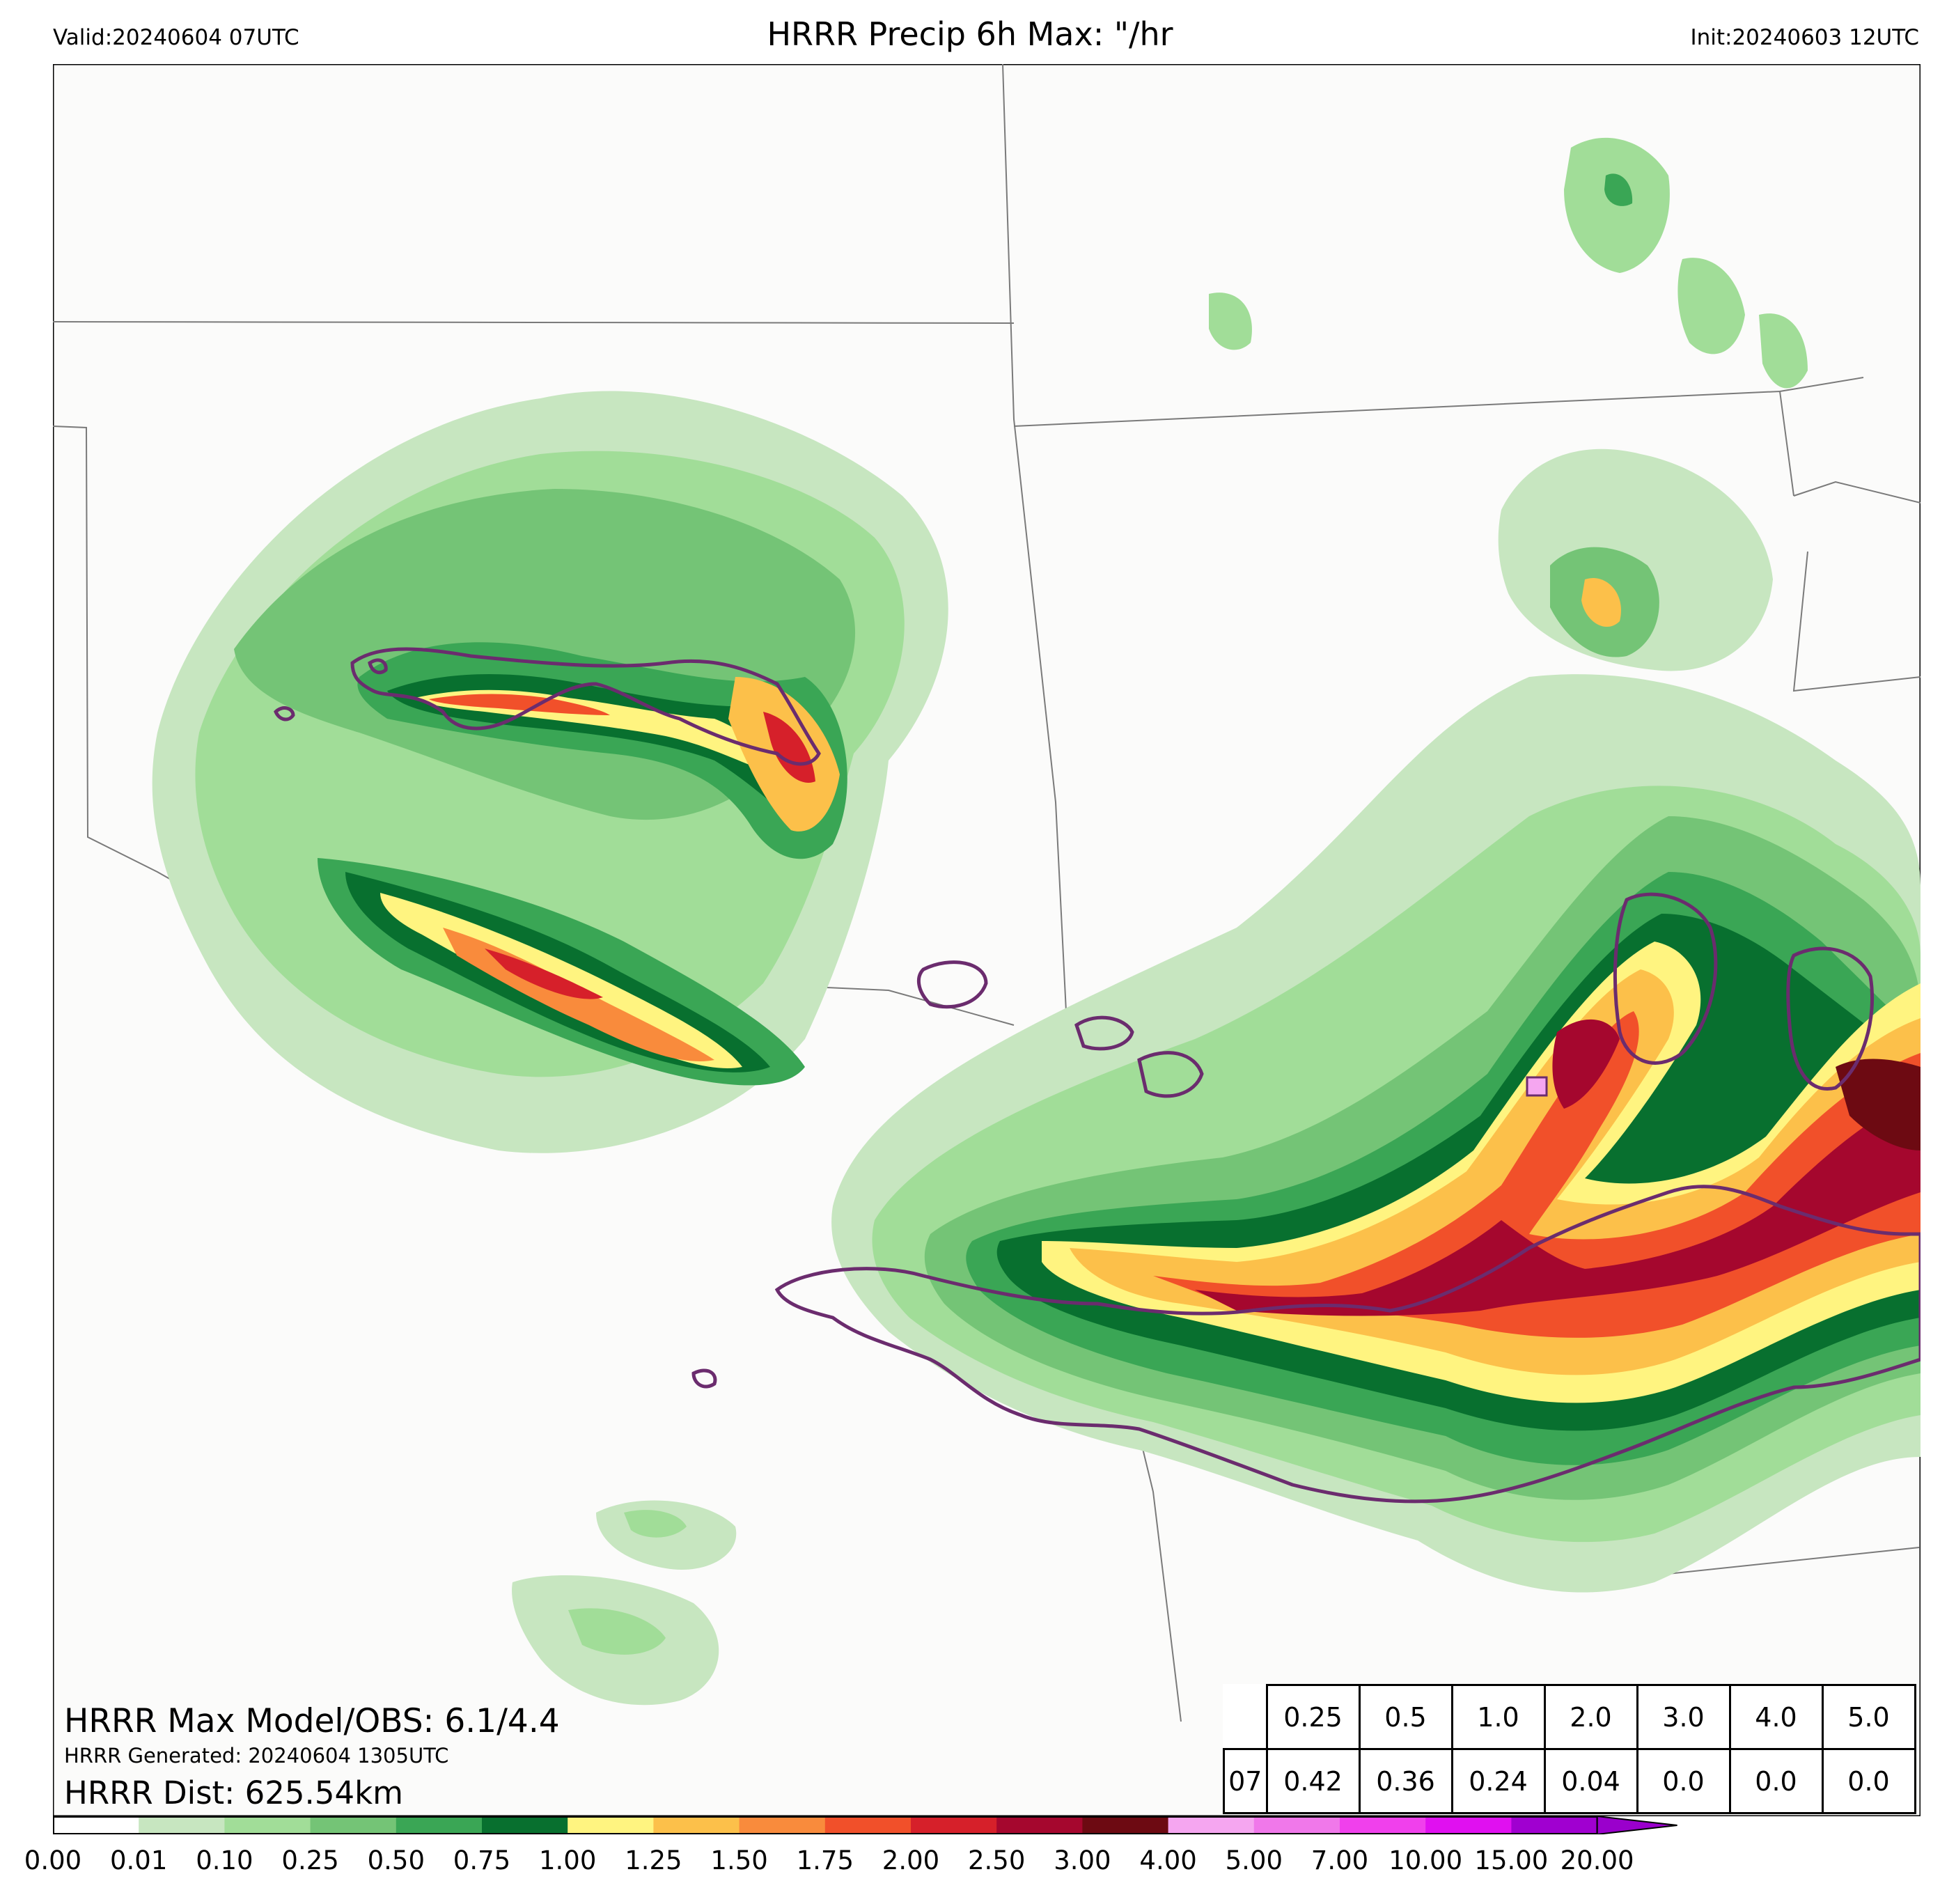 This screenshot has width=1940, height=1904. What do you see at coordinates (482, 1860) in the screenshot?
I see `colorbar-tick-label: 0.75` at bounding box center [482, 1860].